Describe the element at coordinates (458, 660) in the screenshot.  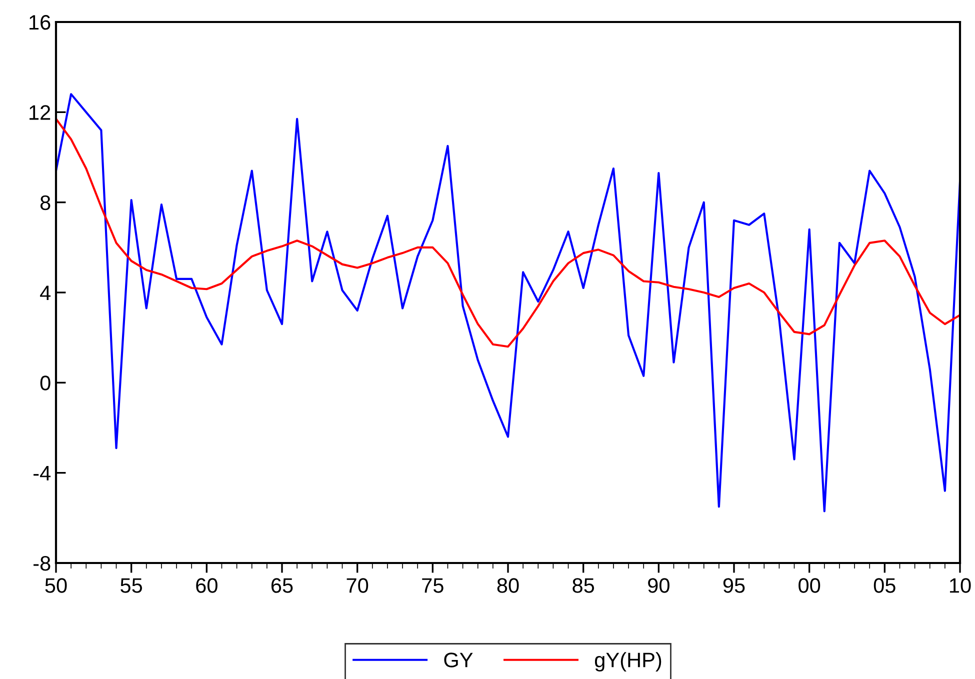
I see `legend-label: GY` at that location.